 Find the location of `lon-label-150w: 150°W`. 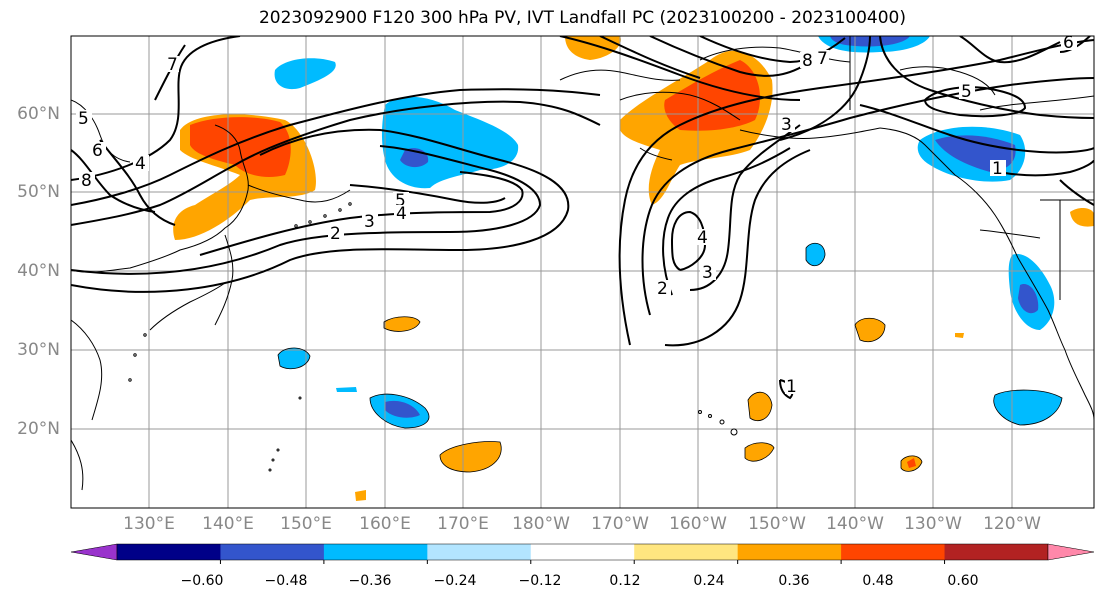

lon-label-150w: 150°W is located at coordinates (777, 524).